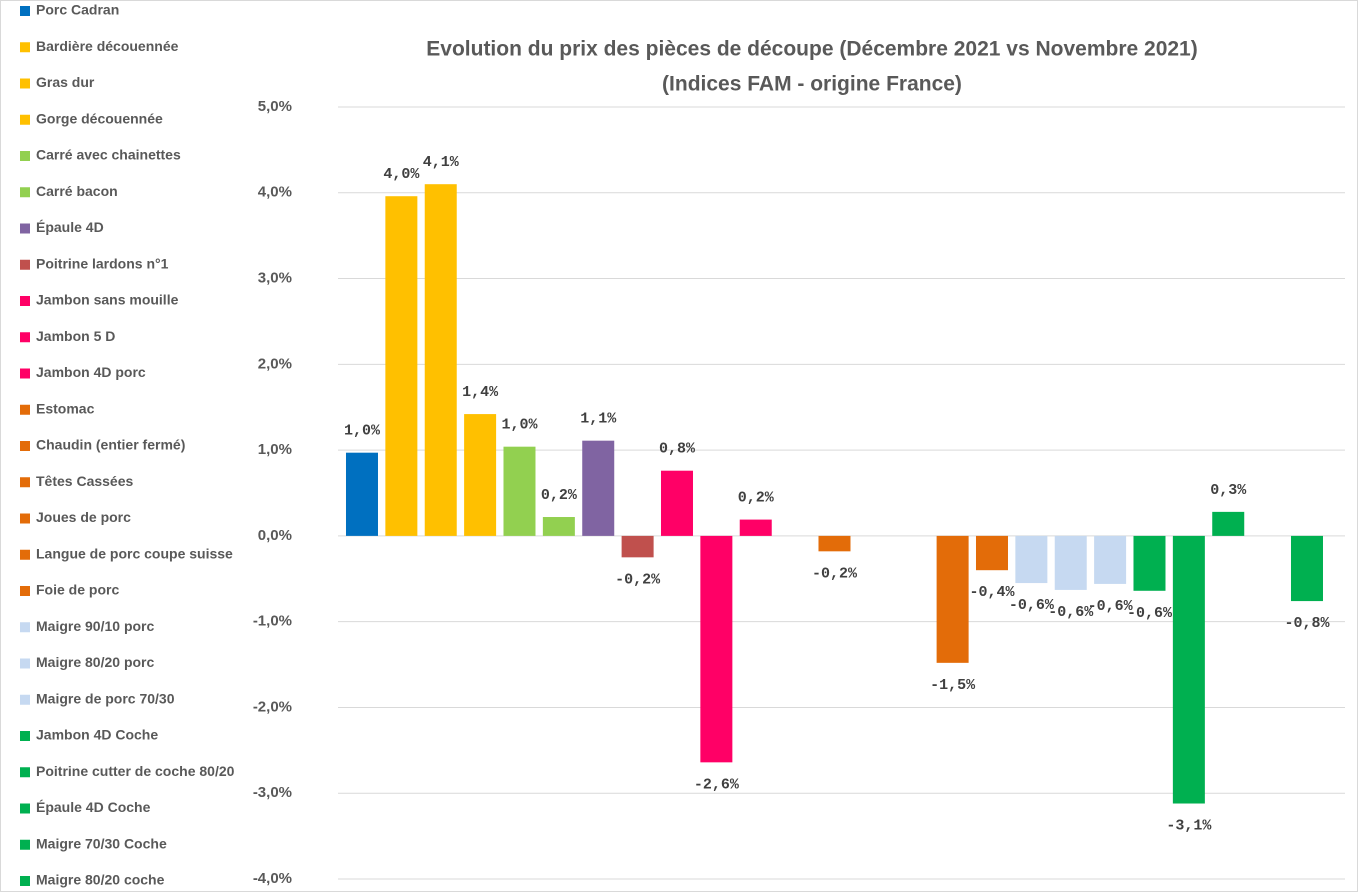 The width and height of the screenshot is (1358, 892). I want to click on y-tick-label: -2,0%, so click(272, 706).